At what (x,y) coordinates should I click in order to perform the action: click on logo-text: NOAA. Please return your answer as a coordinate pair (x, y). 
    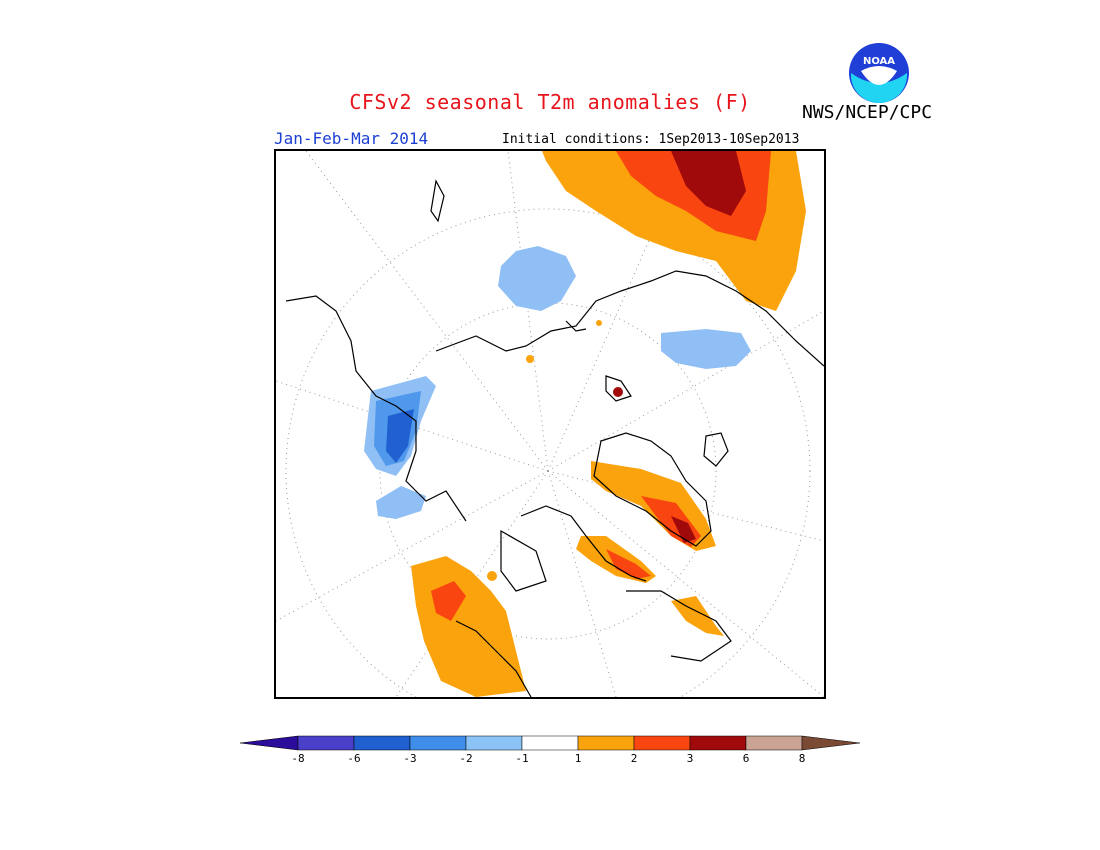
    Looking at the image, I should click on (879, 61).